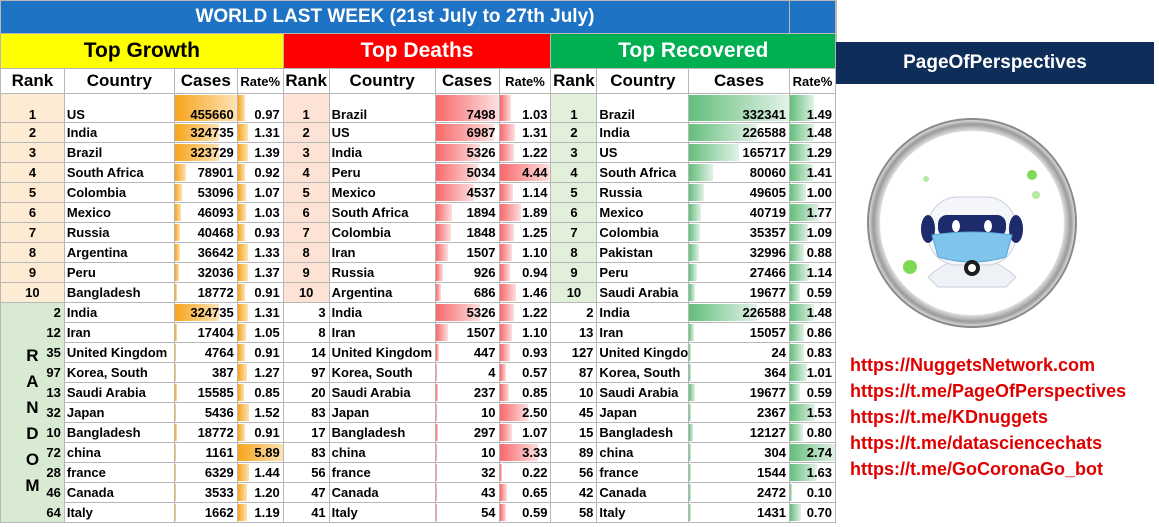 The width and height of the screenshot is (1159, 527). What do you see at coordinates (53, 492) in the screenshot?
I see `rank-cell: 46` at bounding box center [53, 492].